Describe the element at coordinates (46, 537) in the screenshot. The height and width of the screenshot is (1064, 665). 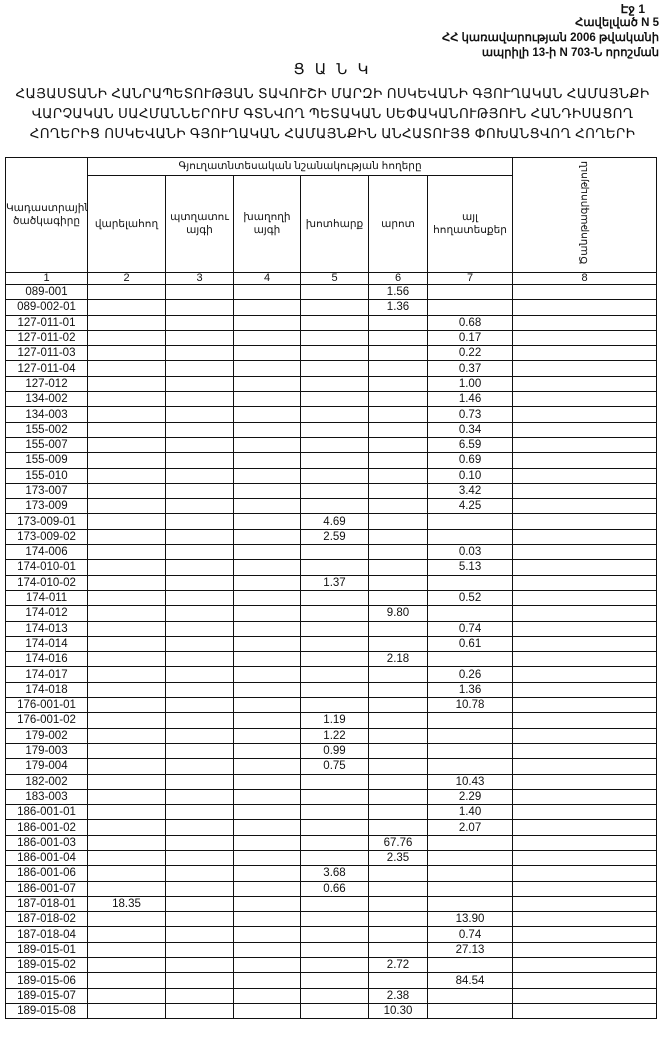
I see `cadastral-code-cell: 173-009-02` at that location.